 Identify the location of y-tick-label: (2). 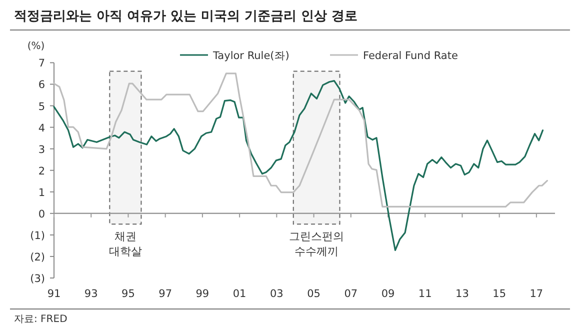
(37, 257).